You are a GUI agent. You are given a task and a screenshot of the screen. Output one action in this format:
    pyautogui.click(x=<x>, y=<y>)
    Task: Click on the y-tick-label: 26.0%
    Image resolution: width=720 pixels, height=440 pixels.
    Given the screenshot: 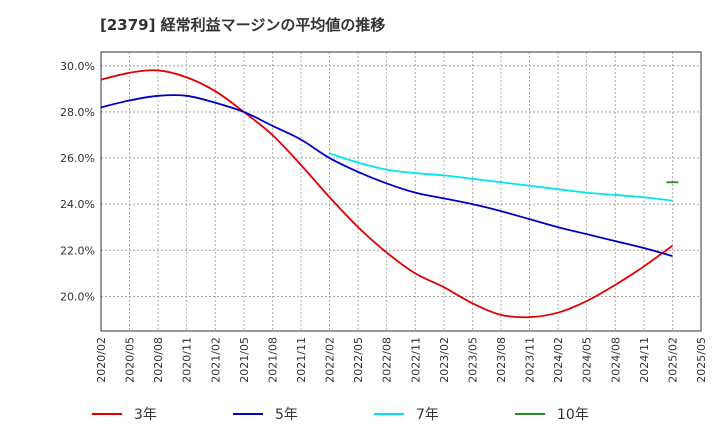 What is the action you would take?
    pyautogui.click(x=77, y=158)
    